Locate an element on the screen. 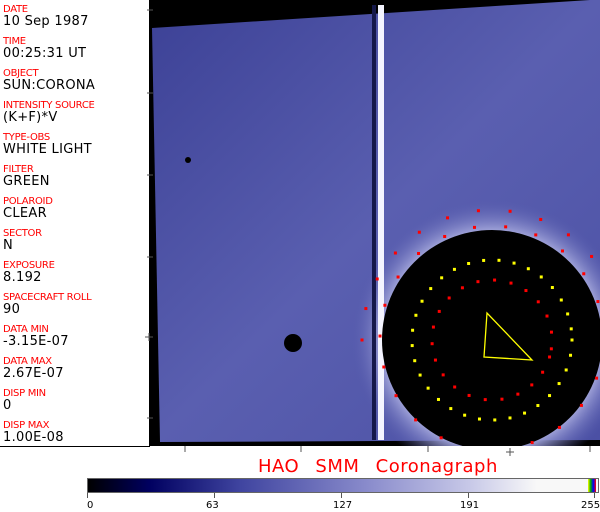 The image size is (600, 512). field-label: FILTER is located at coordinates (18, 169).